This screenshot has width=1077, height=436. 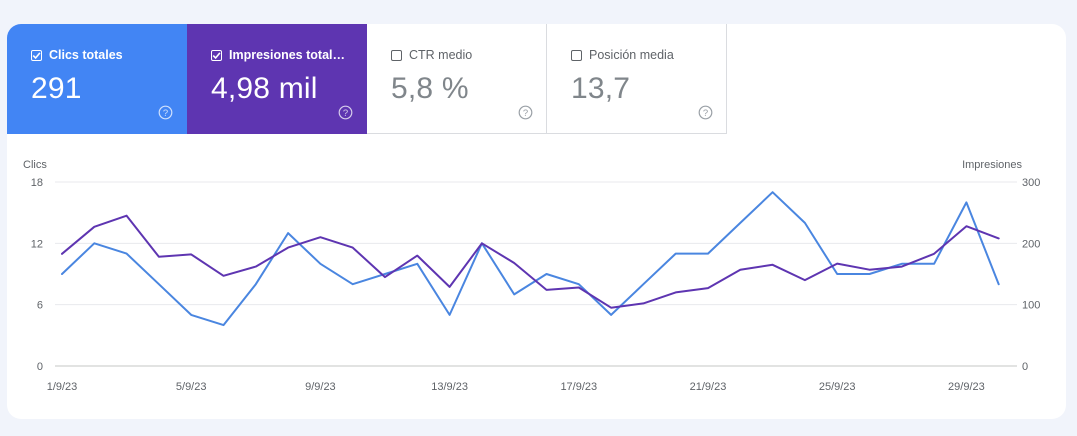 I want to click on total-clicks-header: Clics totales, so click(x=77, y=55).